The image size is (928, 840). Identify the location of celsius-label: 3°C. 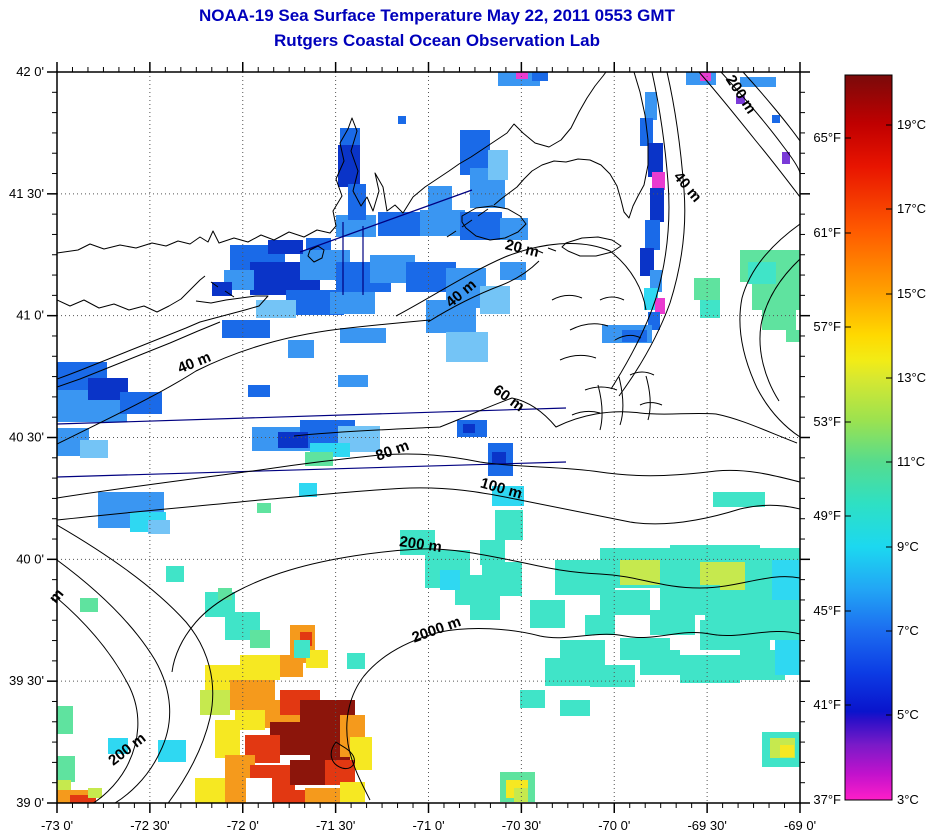
(908, 799).